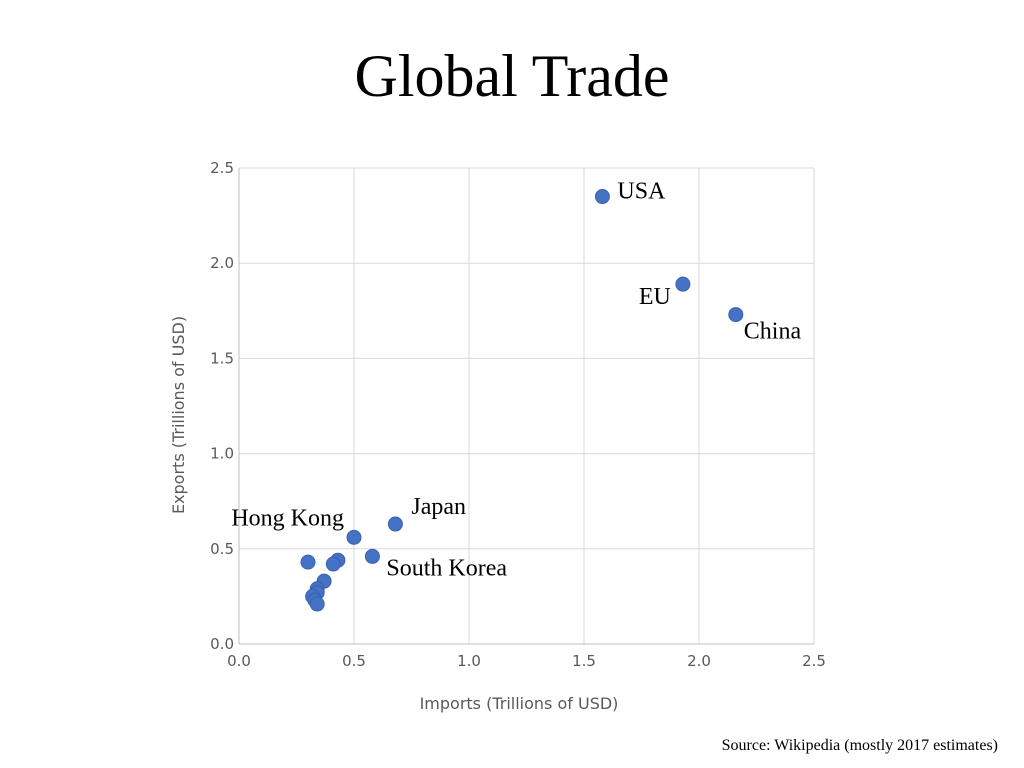  Describe the element at coordinates (354, 661) in the screenshot. I see `x-tick-label: 0.5` at that location.